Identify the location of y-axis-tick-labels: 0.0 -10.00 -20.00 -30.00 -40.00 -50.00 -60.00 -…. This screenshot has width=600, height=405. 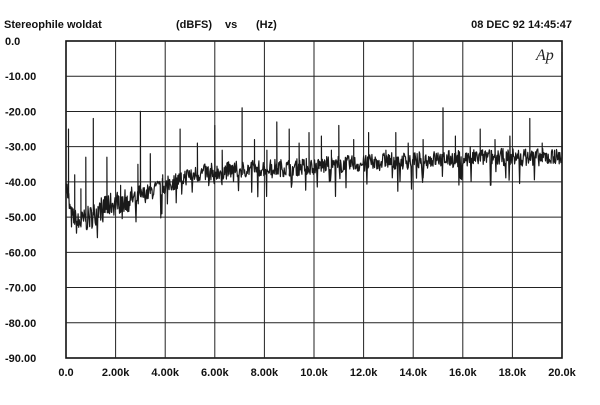
(20, 200).